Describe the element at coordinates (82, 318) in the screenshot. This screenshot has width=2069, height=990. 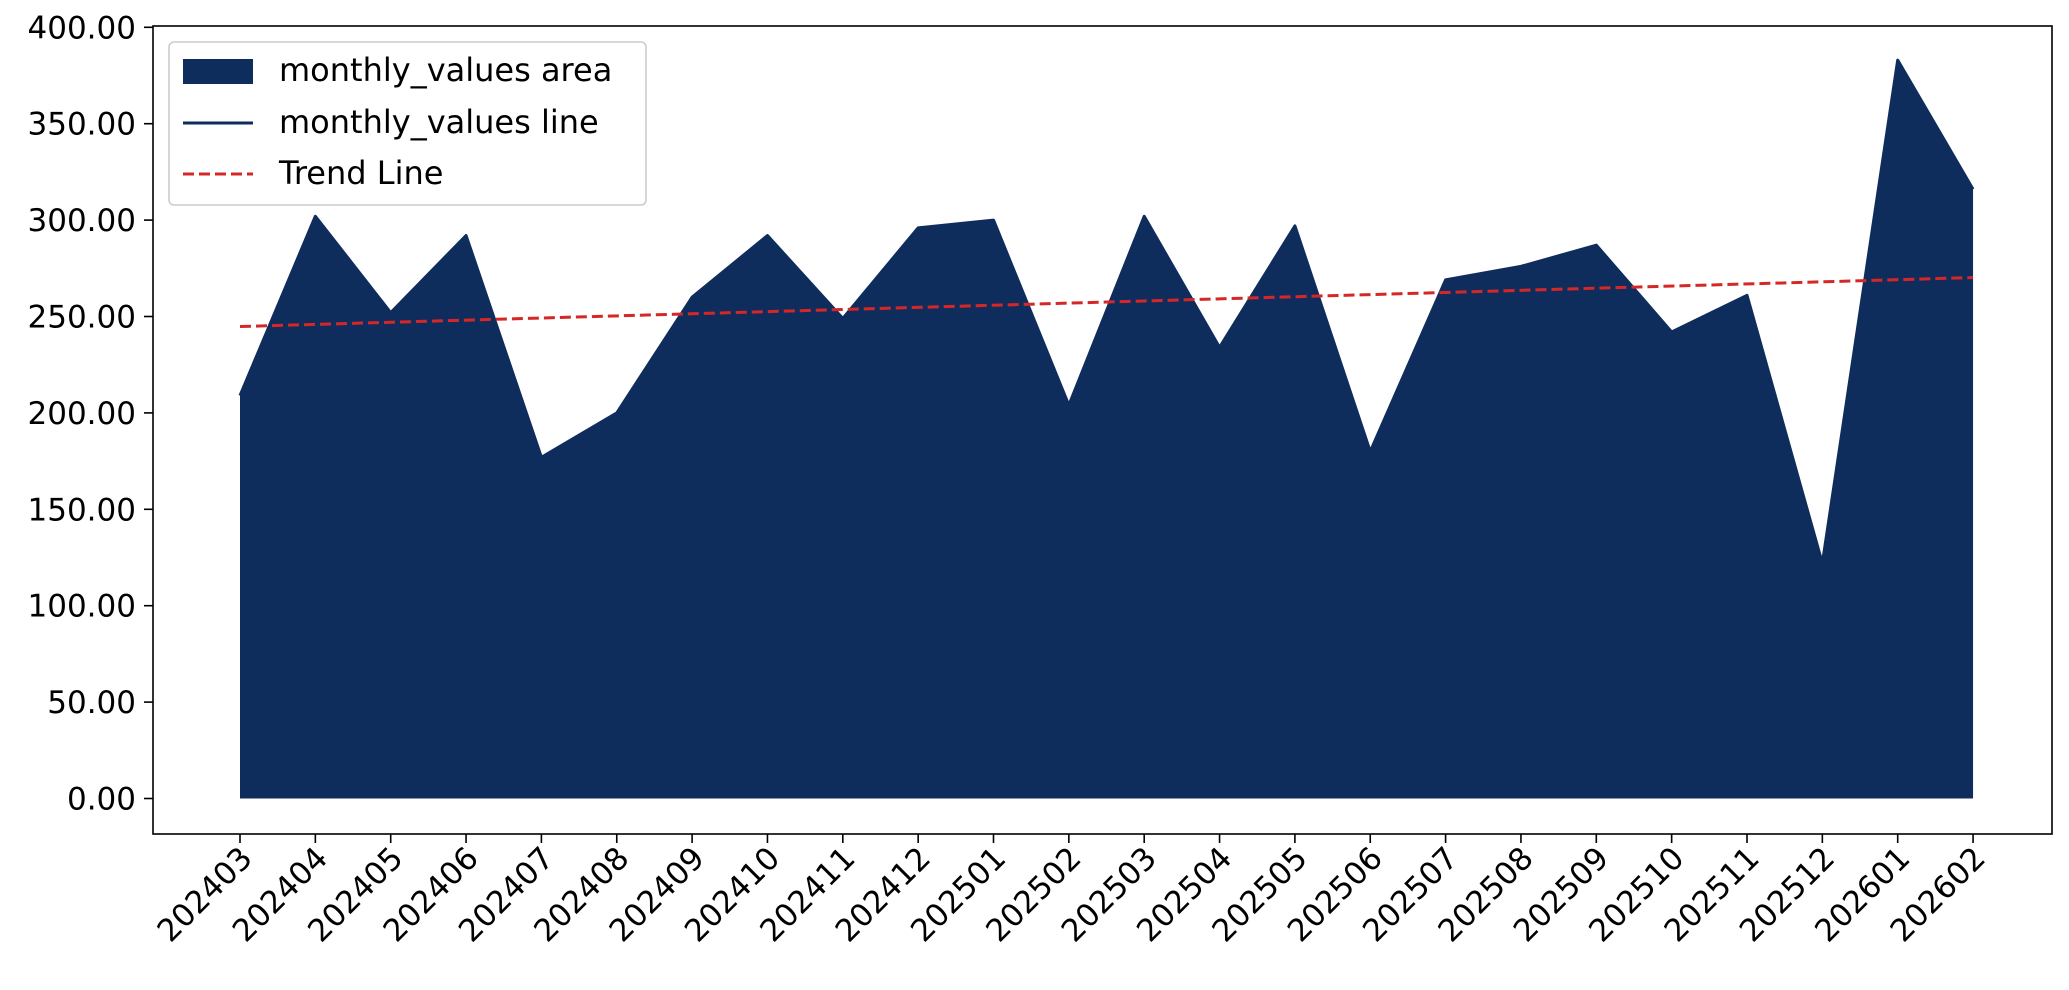
I see `y-tick-label: 250.00` at that location.